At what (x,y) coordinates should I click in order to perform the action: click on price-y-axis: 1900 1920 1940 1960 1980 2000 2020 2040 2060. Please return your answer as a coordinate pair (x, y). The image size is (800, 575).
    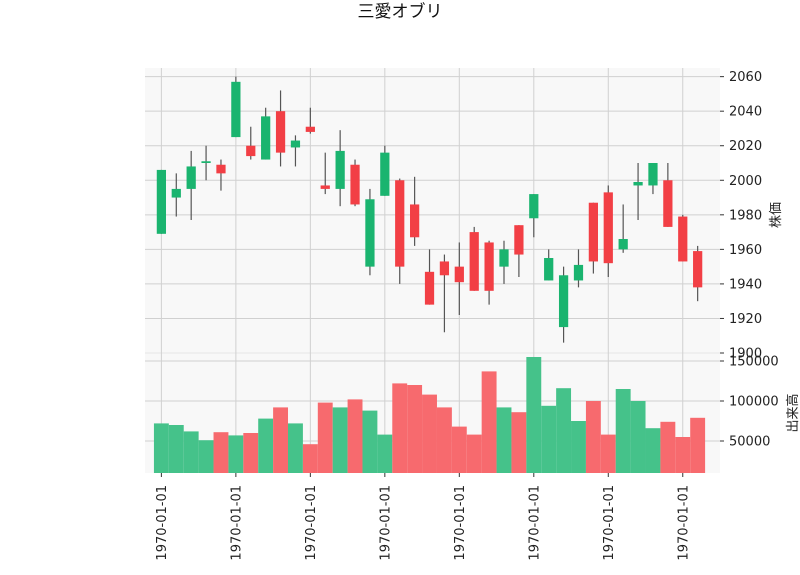
    Looking at the image, I should click on (741, 216).